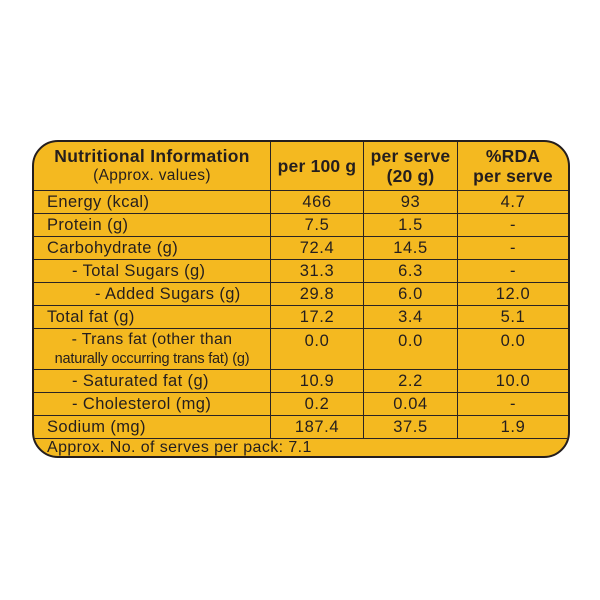 This screenshot has height=600, width=600. I want to click on table-row-total-fat: Total fat (g) 17.2 3.4 5.1, so click(301, 316).